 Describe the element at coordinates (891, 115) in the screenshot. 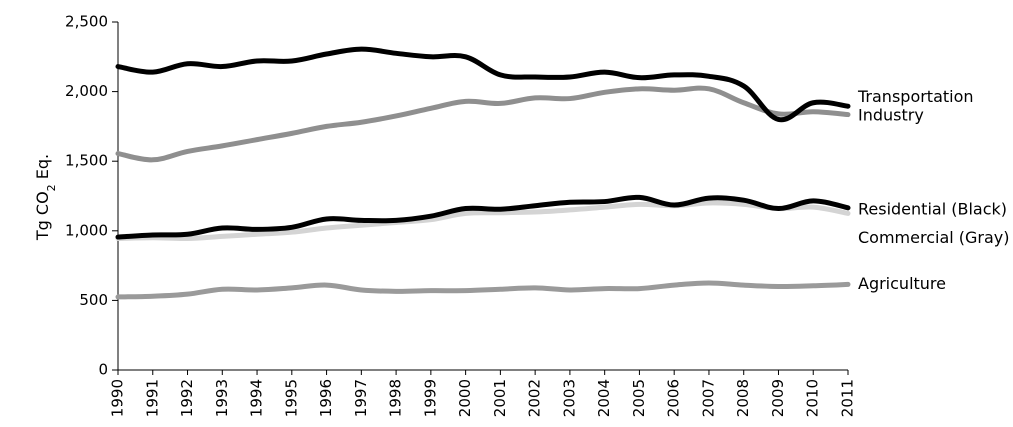

I see `series-label-industry: Industry` at that location.